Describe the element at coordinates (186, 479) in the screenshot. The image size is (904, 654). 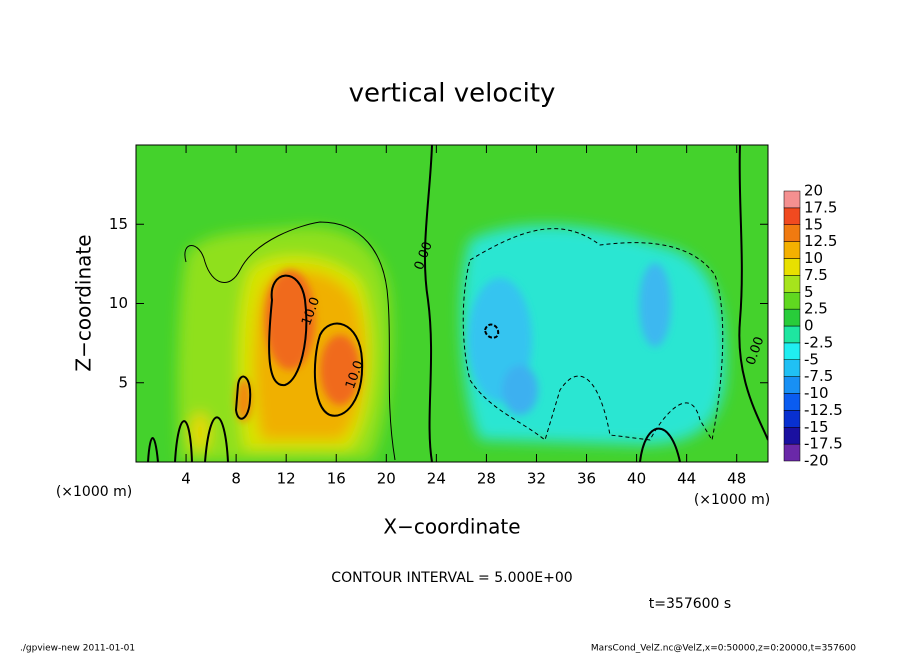
I see `x-tick-label: 4` at that location.